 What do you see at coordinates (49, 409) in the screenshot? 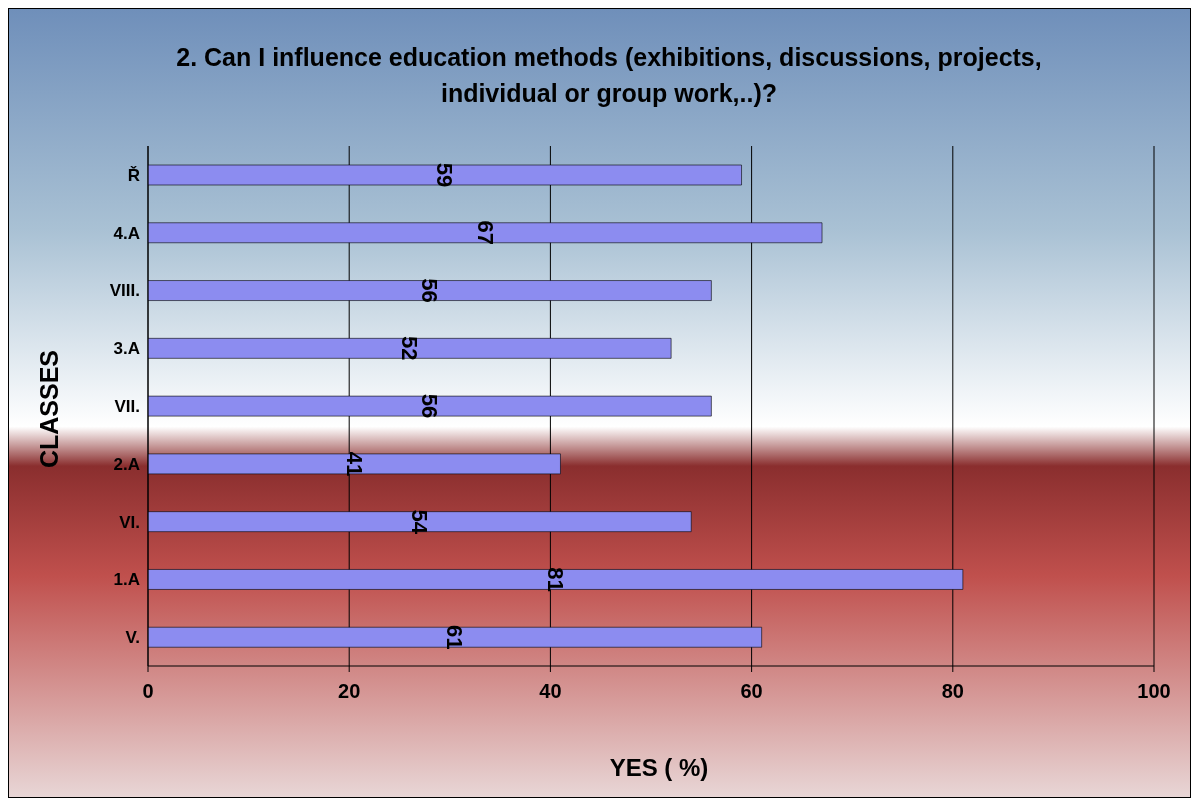
I see `y-axis-title: CLASSES` at bounding box center [49, 409].